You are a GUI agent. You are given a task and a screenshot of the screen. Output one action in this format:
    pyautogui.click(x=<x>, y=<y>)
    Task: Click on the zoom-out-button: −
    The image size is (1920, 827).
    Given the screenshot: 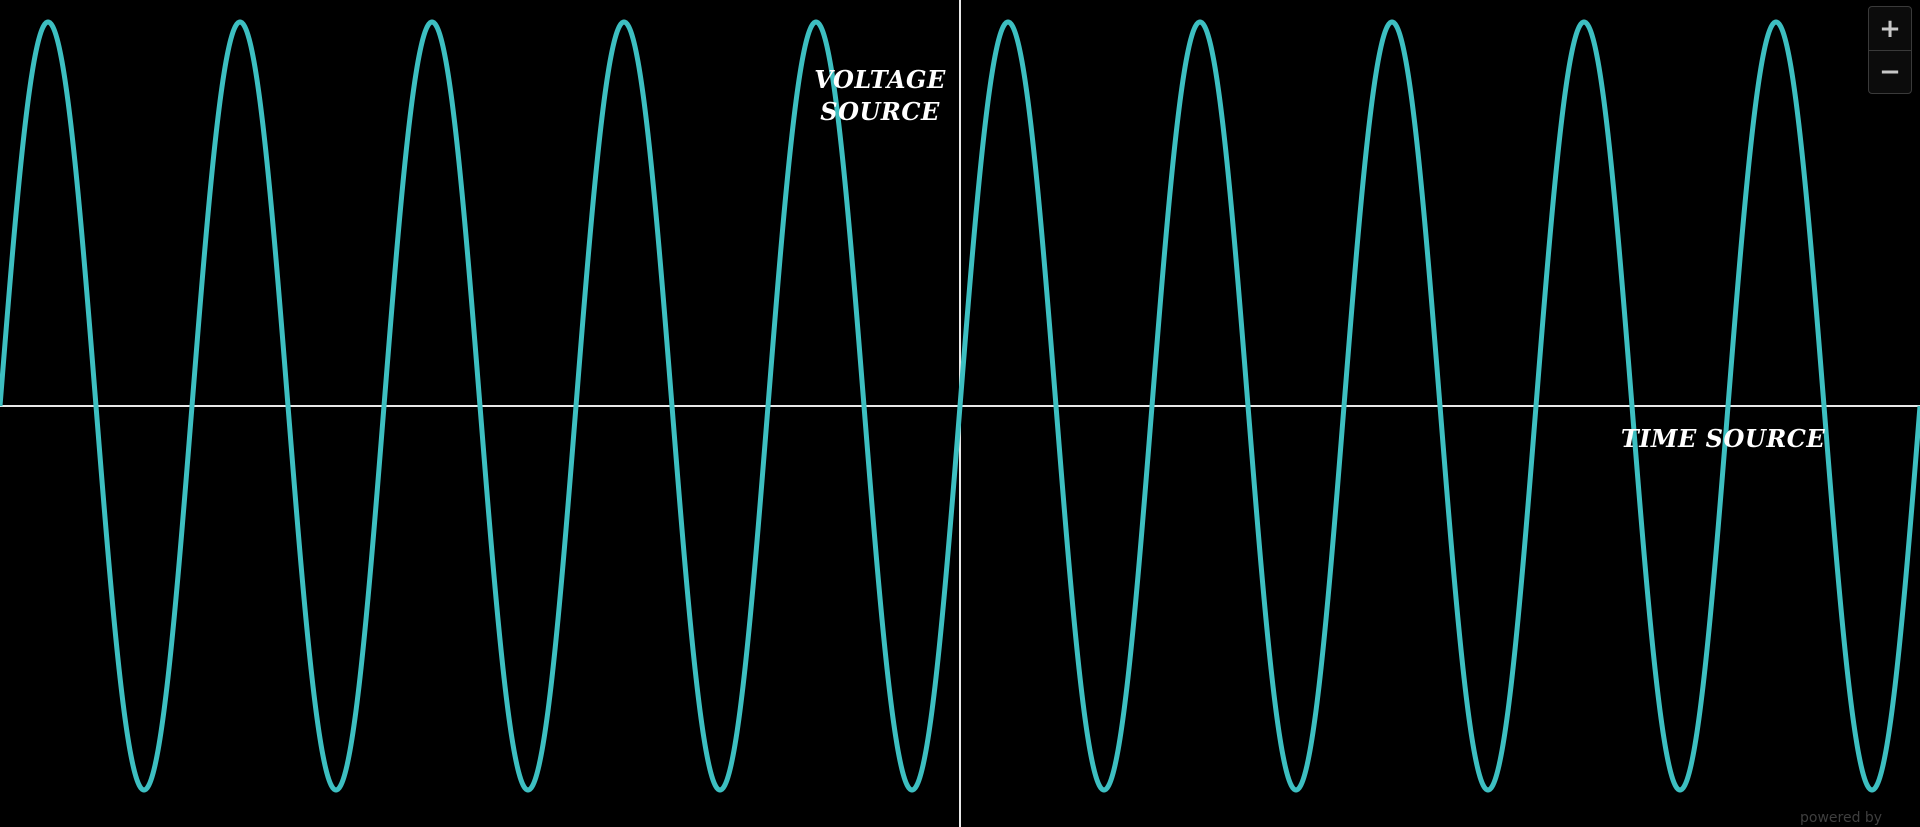 What is the action you would take?
    pyautogui.click(x=1890, y=71)
    